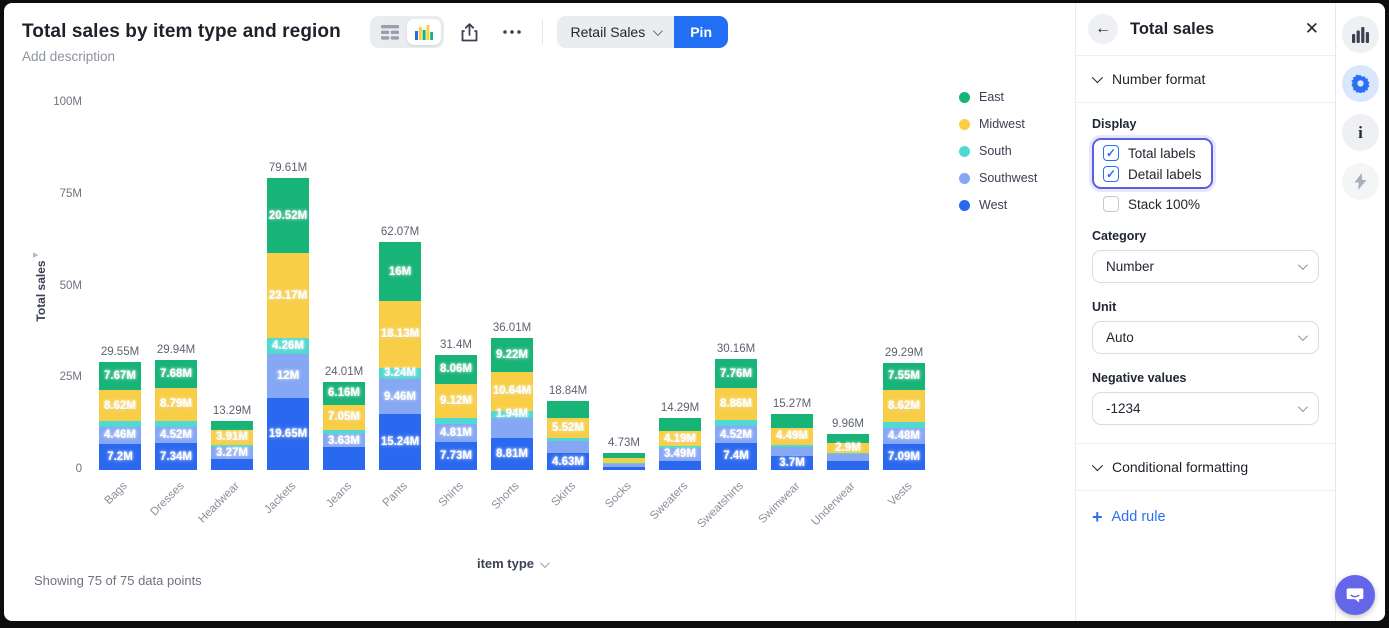  Describe the element at coordinates (120, 405) in the screenshot. I see `segment-midwest: 8.62M` at that location.